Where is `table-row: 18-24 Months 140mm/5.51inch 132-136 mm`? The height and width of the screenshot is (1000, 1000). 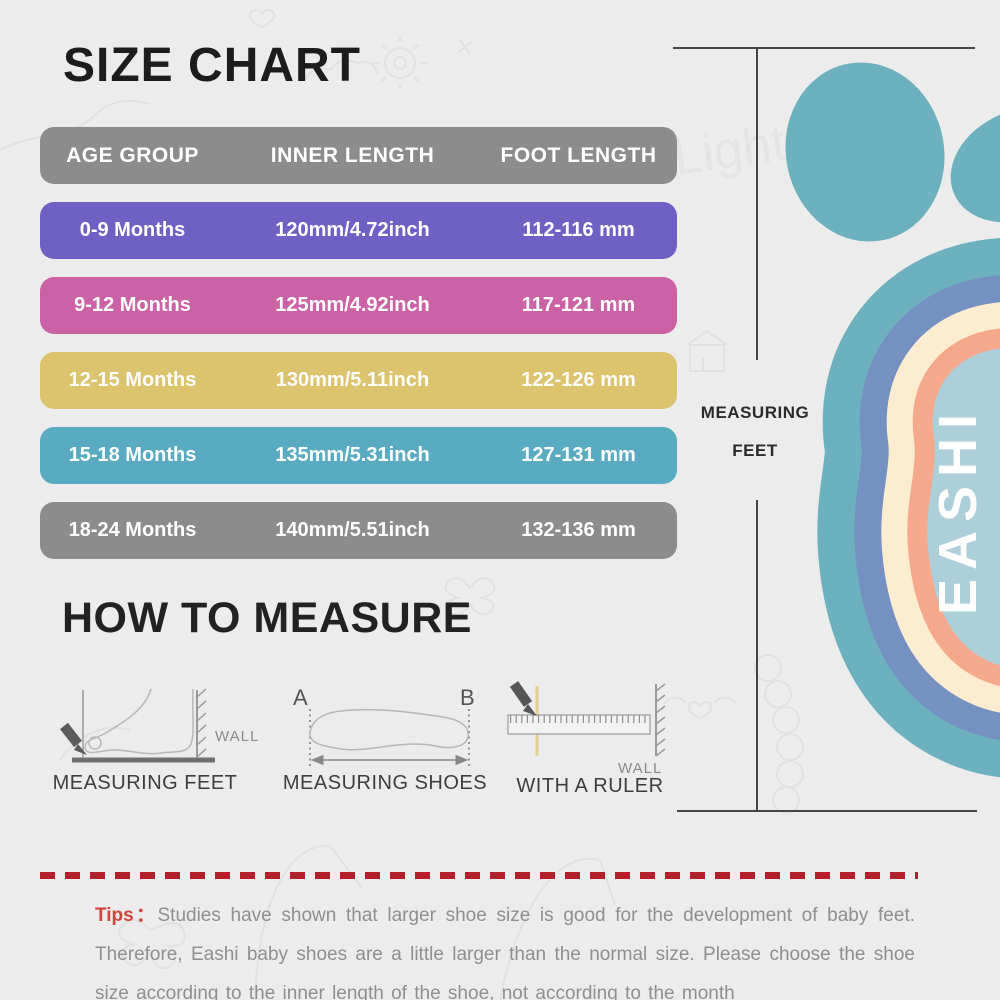
table-row: 18-24 Months 140mm/5.51inch 132-136 mm is located at coordinates (358, 530).